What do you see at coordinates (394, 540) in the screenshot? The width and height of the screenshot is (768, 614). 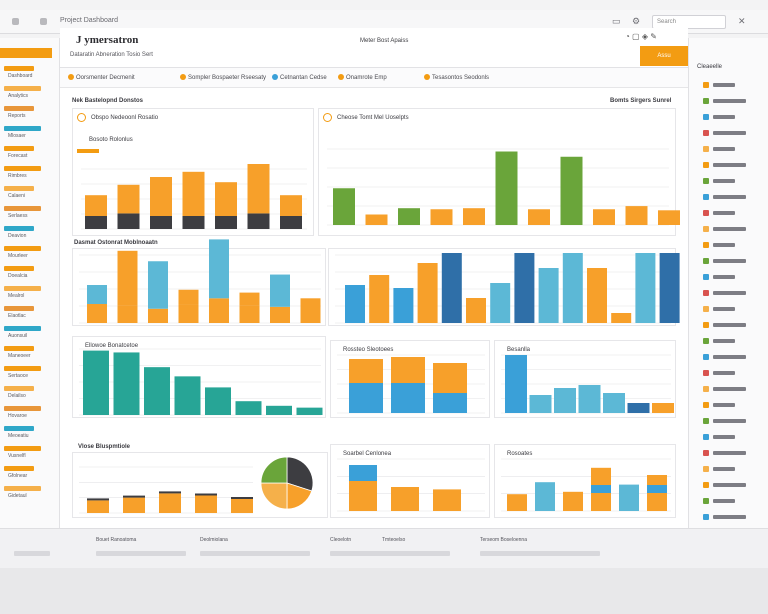 I see `footer-item: Tmteoelso` at bounding box center [394, 540].